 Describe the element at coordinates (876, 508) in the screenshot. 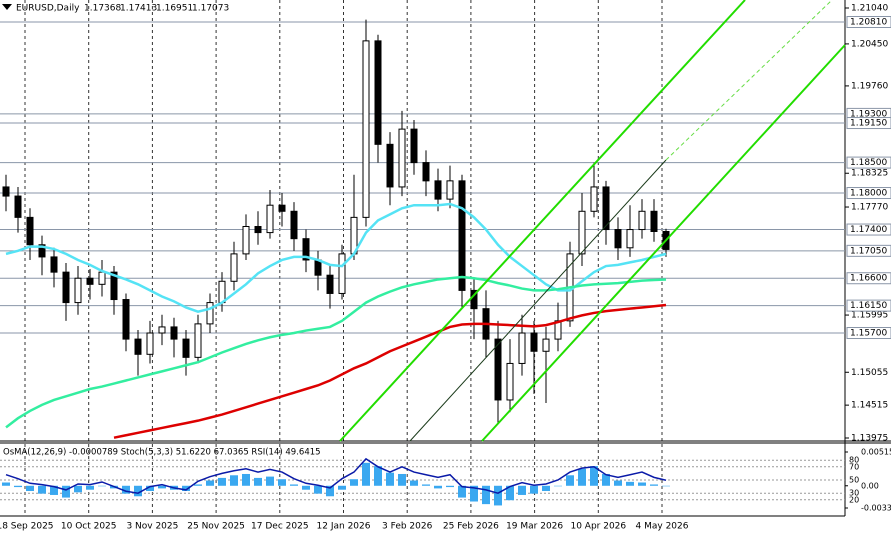

I see `osma-tick-label: -0.00339` at that location.